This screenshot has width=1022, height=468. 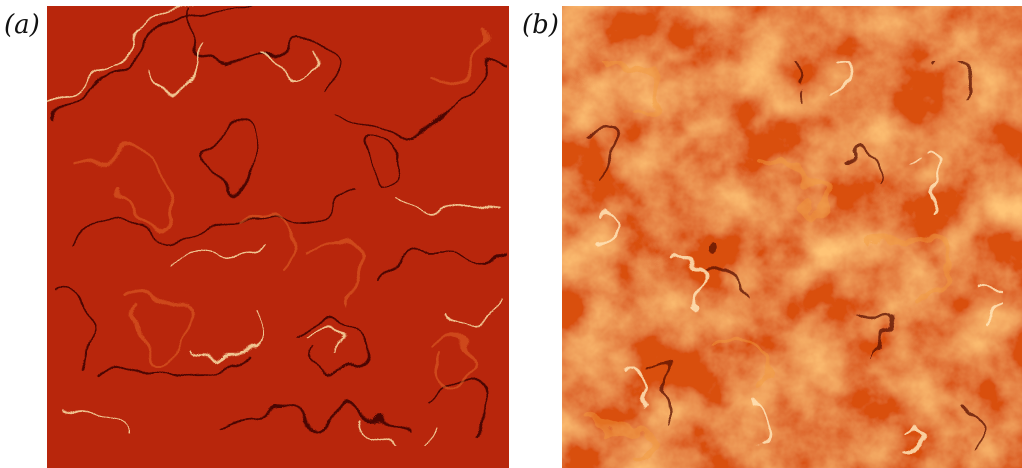 I want to click on panel-b-label: (b), so click(x=540, y=25).